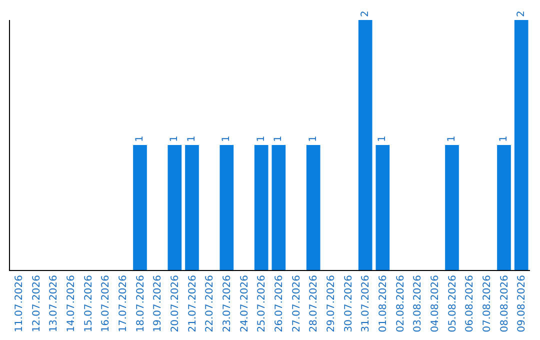  I want to click on x-tick-label: 09.08.2026, so click(522, 303).